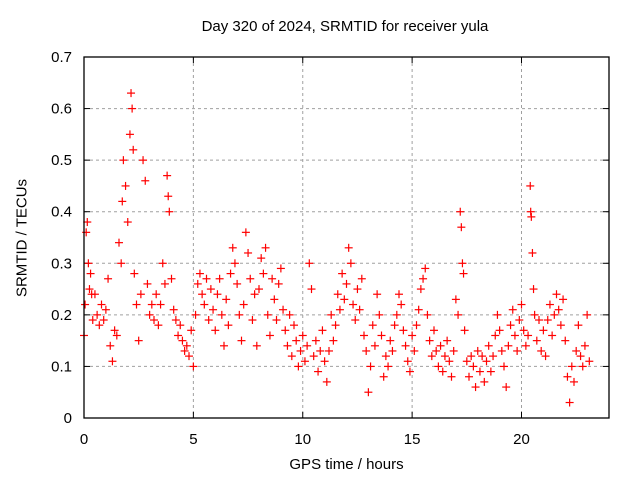 Image resolution: width=640 pixels, height=480 pixels. What do you see at coordinates (68, 418) in the screenshot?
I see `y-tick-label: 0` at bounding box center [68, 418].